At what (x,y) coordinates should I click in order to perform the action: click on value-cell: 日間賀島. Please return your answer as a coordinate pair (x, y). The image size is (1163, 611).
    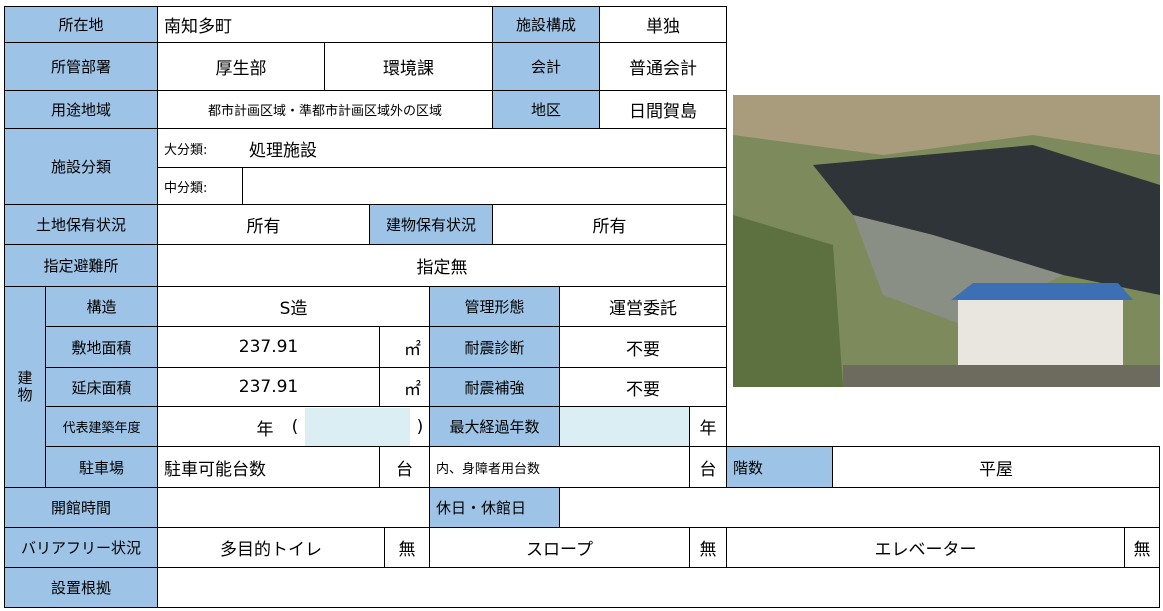
    Looking at the image, I should click on (663, 109).